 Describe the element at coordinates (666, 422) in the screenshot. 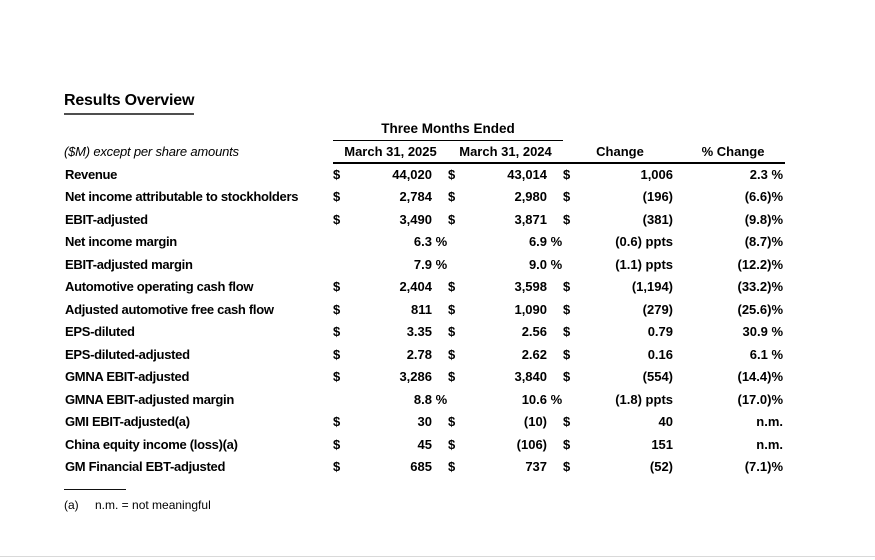

I see `change-value: 40` at that location.